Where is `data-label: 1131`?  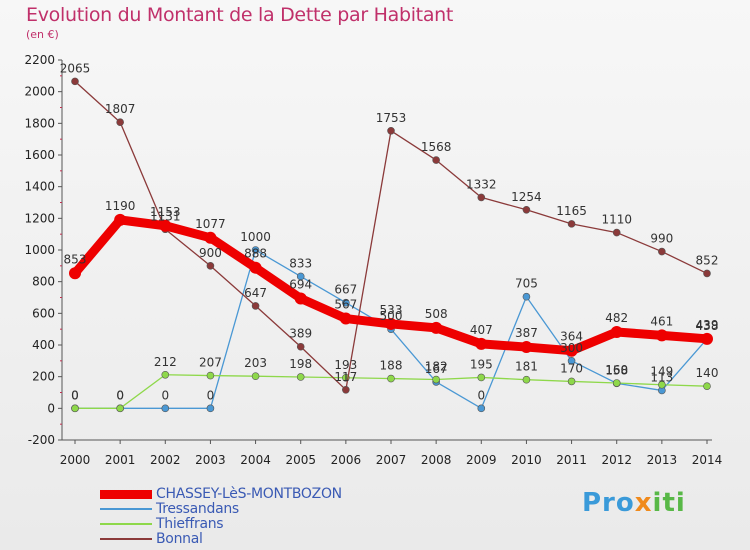 data-label: 1131 is located at coordinates (165, 216).